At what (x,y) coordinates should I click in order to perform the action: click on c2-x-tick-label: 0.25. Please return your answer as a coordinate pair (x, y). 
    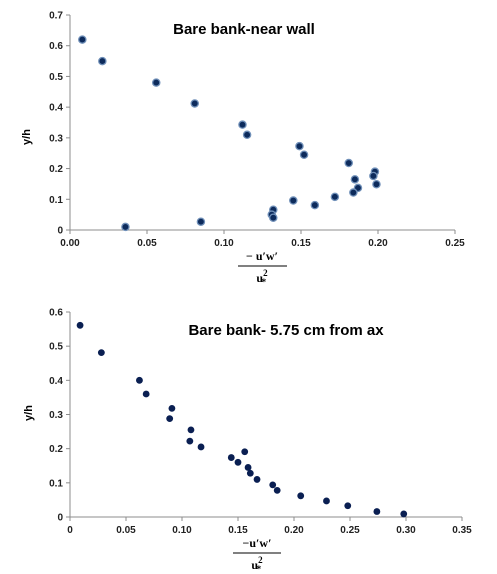
    Looking at the image, I should click on (350, 530).